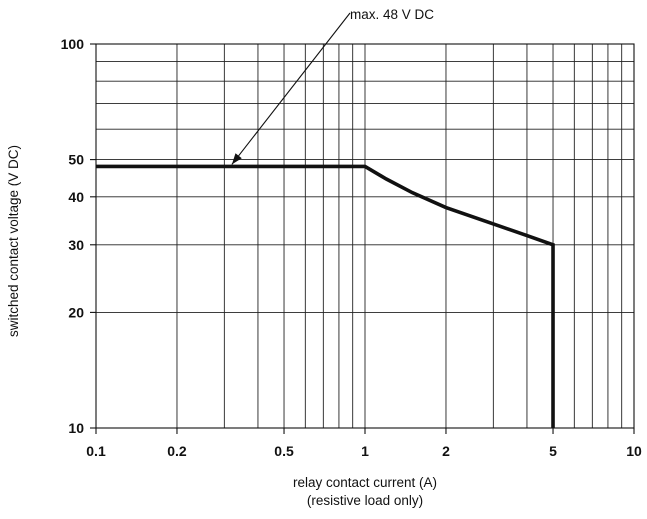 The height and width of the screenshot is (519, 647). What do you see at coordinates (76, 312) in the screenshot?
I see `y-tick-label: 20` at bounding box center [76, 312].